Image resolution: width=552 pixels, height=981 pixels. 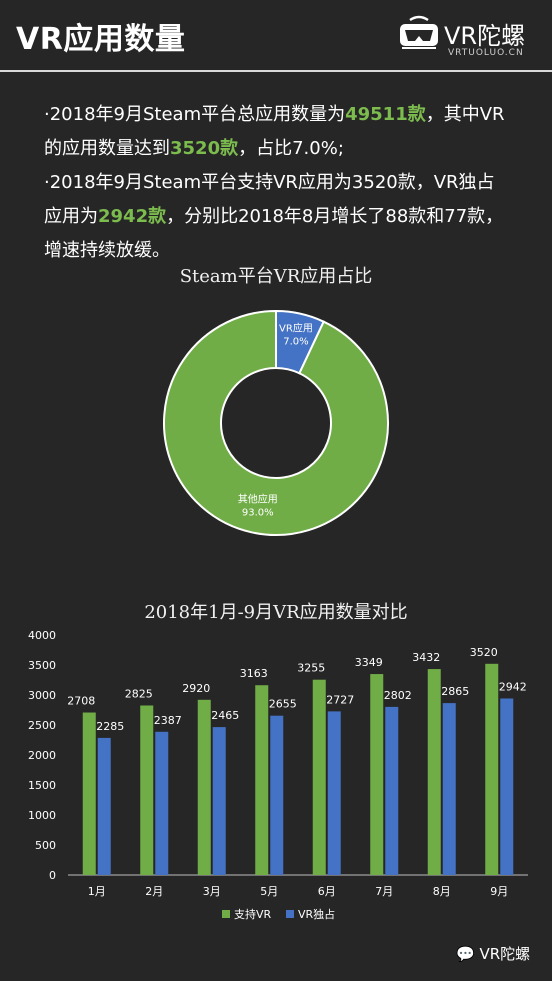 What do you see at coordinates (276, 36) in the screenshot?
I see `header: VR应用数量 VR陀螺 VRTUOLUO.CN` at bounding box center [276, 36].